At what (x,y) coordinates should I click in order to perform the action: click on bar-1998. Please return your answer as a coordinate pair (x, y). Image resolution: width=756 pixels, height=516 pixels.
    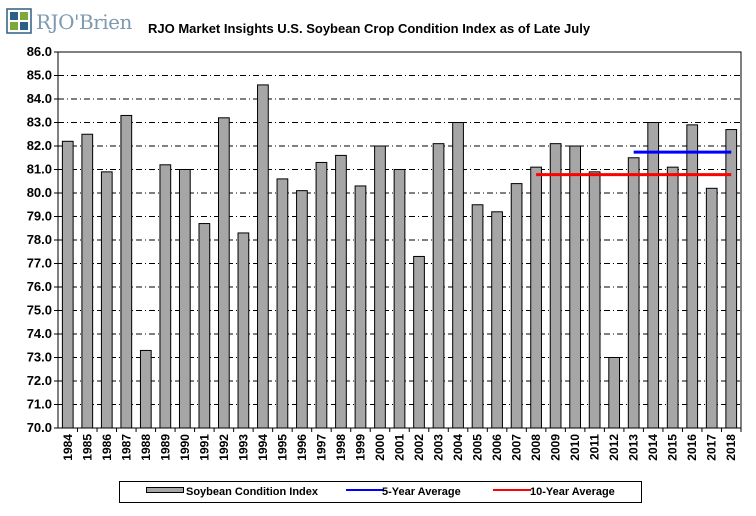
    Looking at the image, I should click on (341, 291).